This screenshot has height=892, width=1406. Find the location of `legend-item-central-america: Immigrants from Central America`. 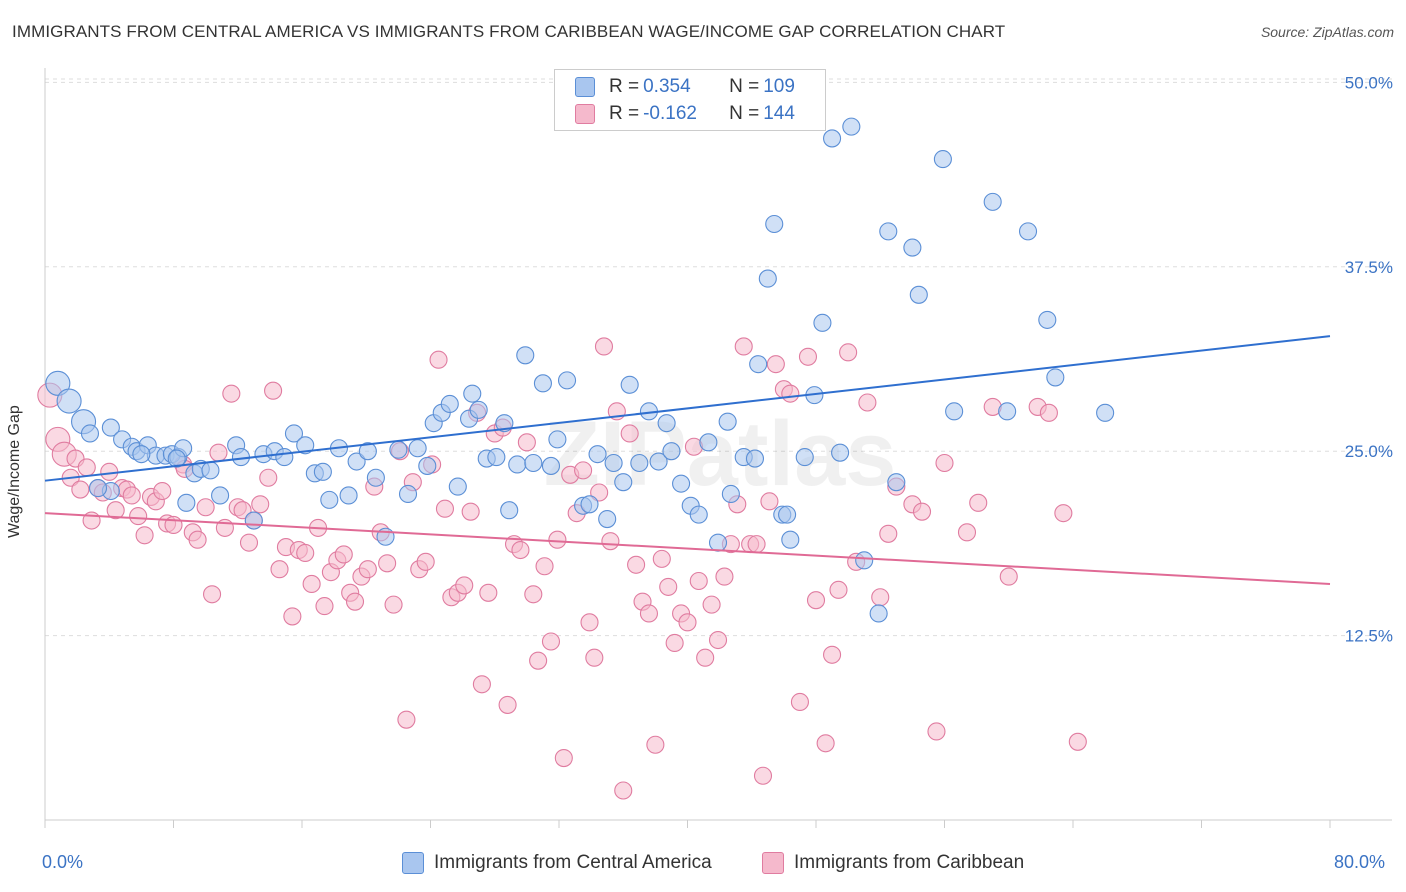

legend-item-central-america: Immigrants from Central America is located at coordinates (557, 863).